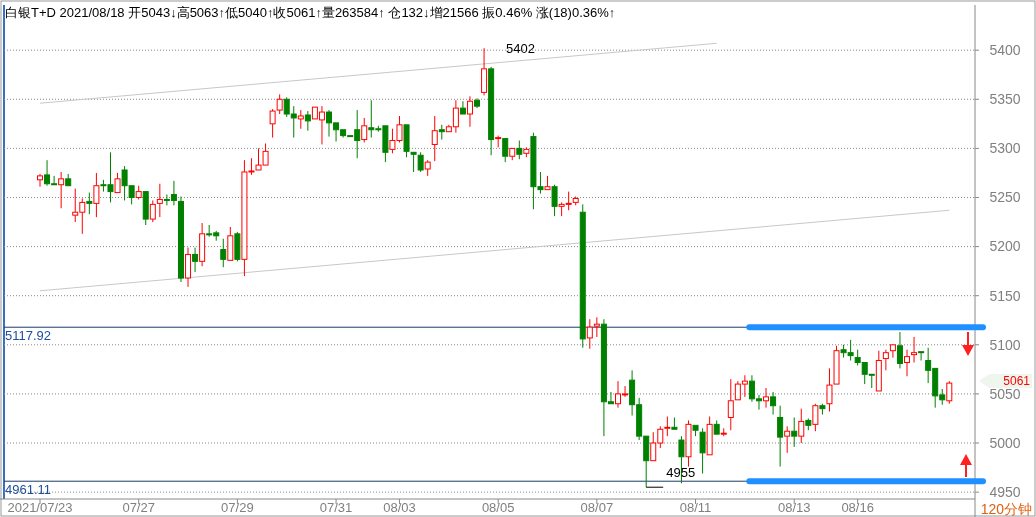 Image resolution: width=1036 pixels, height=517 pixels. Describe the element at coordinates (28, 490) in the screenshot. I see `ref-line-label: 4961.11` at that location.